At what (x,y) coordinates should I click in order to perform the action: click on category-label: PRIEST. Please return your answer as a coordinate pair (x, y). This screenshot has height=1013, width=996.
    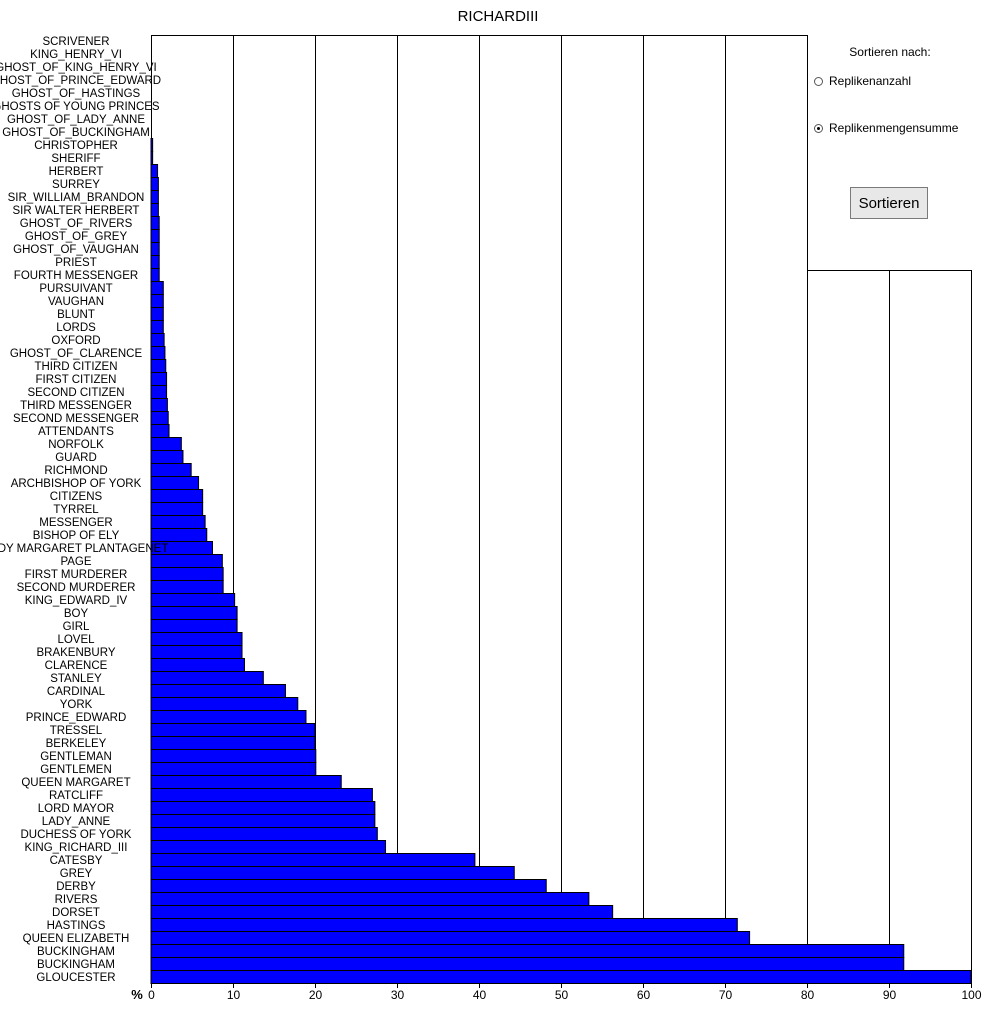
    Looking at the image, I should click on (76, 263).